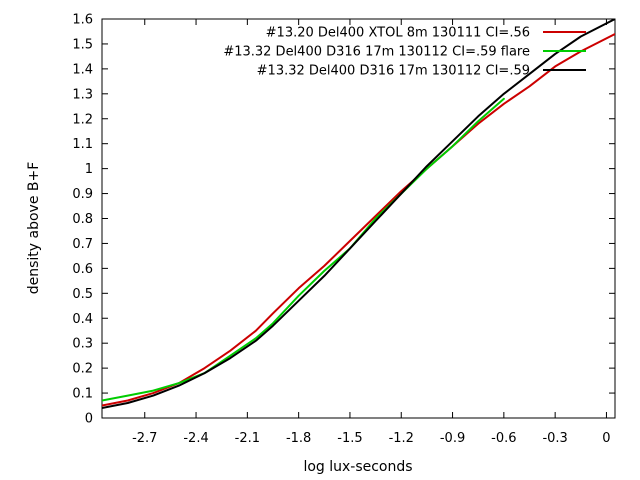  What do you see at coordinates (357, 467) in the screenshot?
I see `x-axis-label: log lux-seconds` at bounding box center [357, 467].